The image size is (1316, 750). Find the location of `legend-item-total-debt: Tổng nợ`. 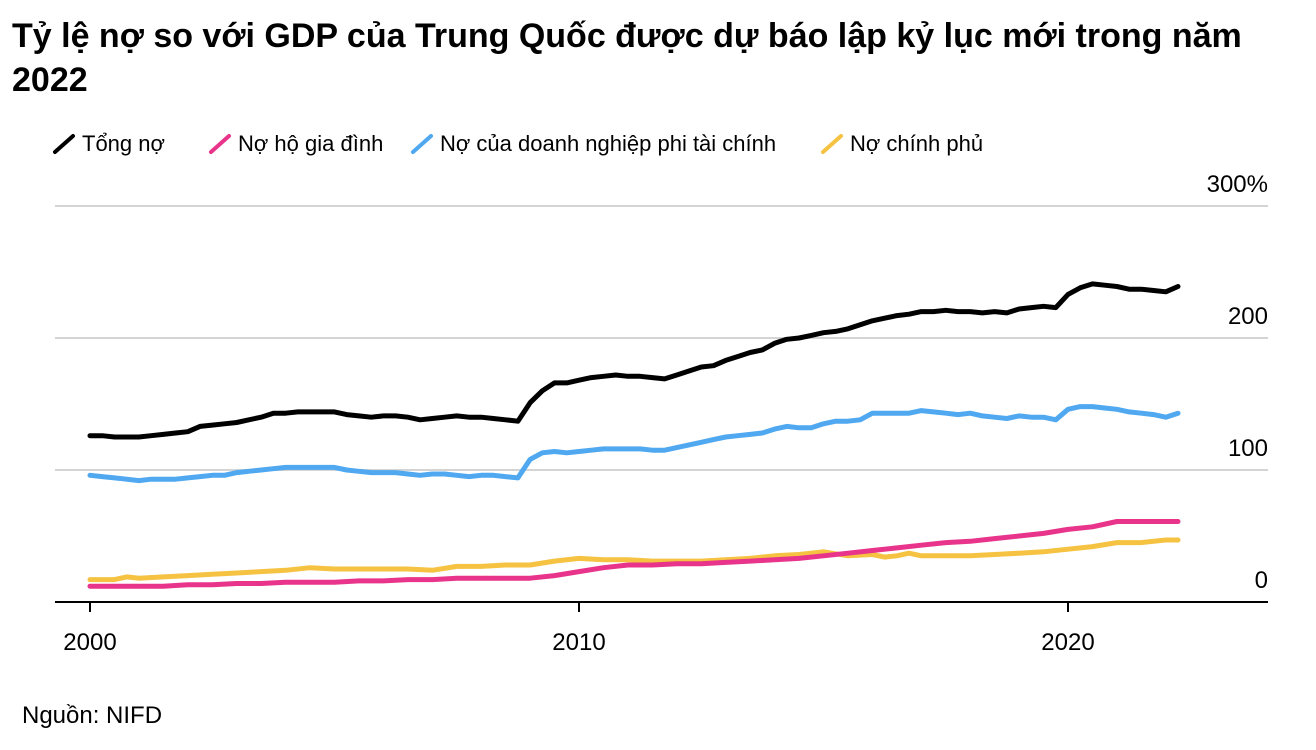

legend-item-total-debt: Tổng nợ is located at coordinates (127, 144).